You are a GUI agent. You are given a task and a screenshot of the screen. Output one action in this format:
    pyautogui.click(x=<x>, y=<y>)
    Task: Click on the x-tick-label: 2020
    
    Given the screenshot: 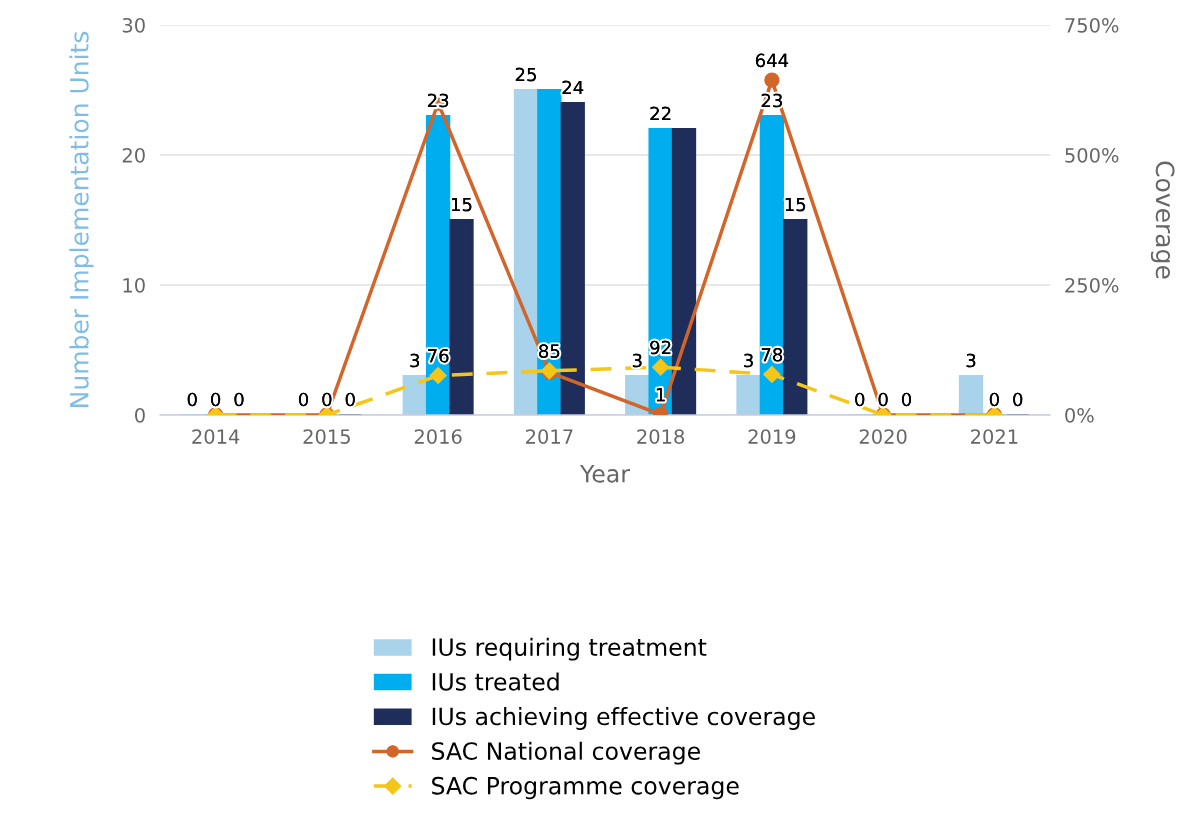 What is the action you would take?
    pyautogui.click(x=883, y=436)
    